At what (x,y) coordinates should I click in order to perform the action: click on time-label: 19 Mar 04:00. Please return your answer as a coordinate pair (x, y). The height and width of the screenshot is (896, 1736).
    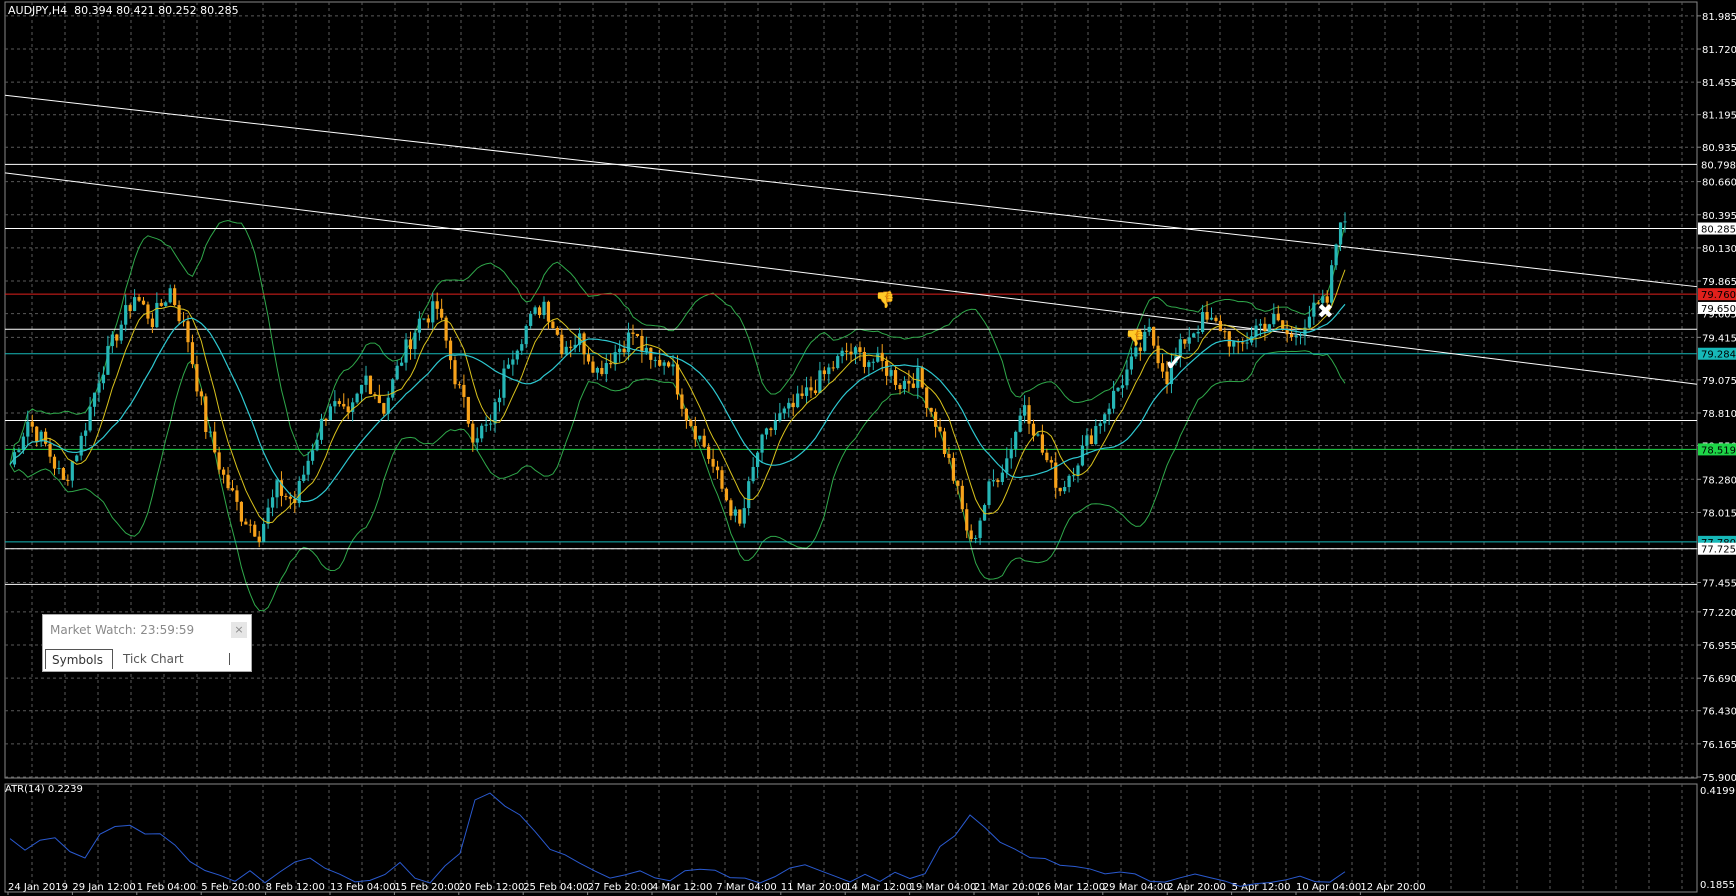
    Looking at the image, I should click on (943, 887).